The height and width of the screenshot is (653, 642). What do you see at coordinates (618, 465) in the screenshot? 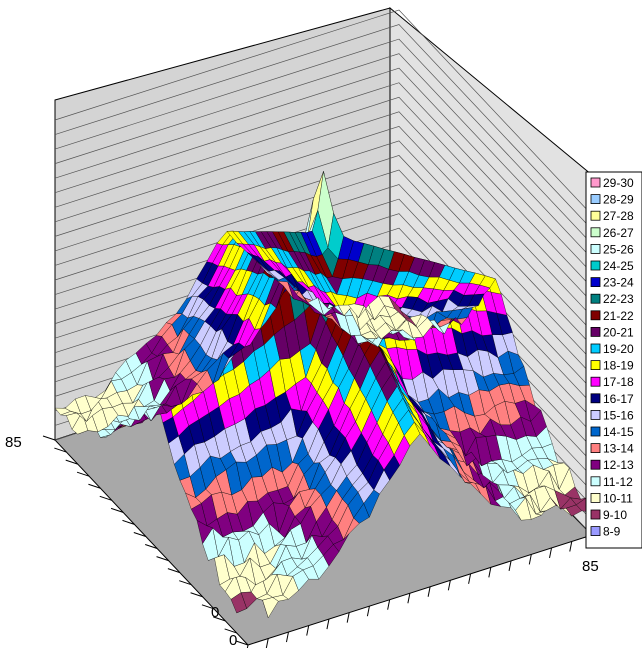
I see `legend-label: 12-13` at bounding box center [618, 465].